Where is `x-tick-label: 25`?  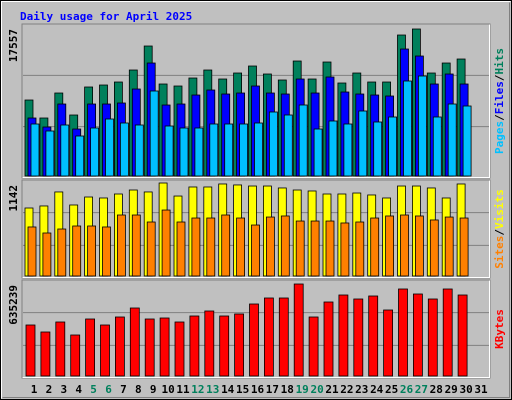
x-tick-label: 25 is located at coordinates (391, 389).